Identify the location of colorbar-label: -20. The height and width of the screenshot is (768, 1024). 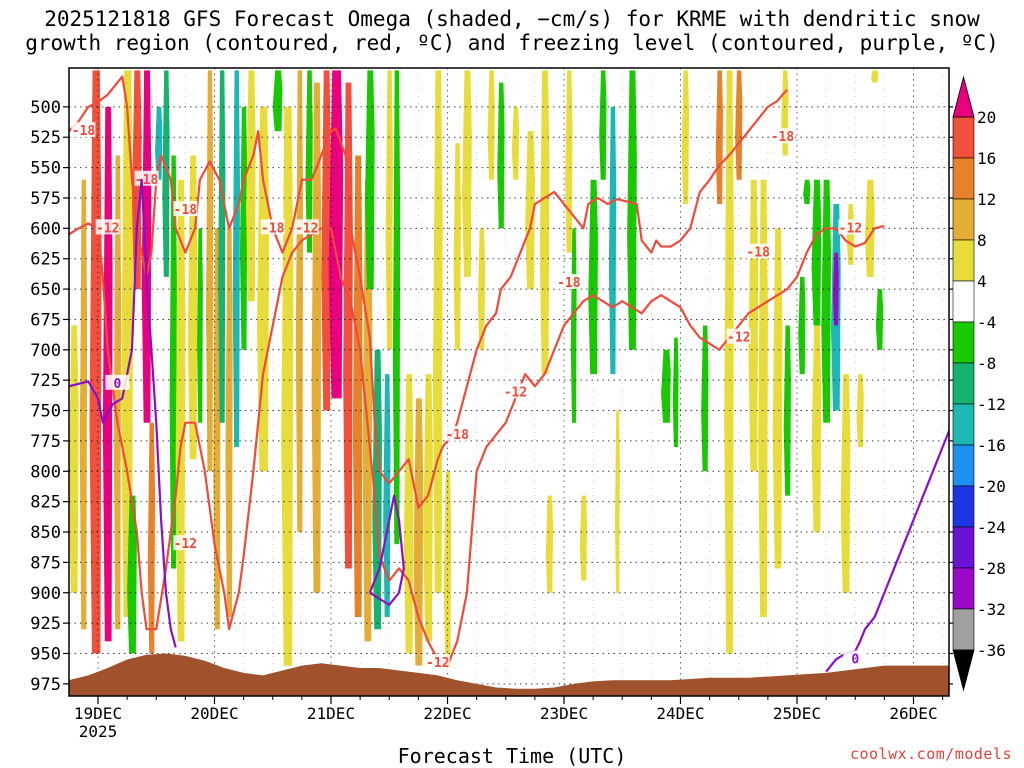
(991, 486).